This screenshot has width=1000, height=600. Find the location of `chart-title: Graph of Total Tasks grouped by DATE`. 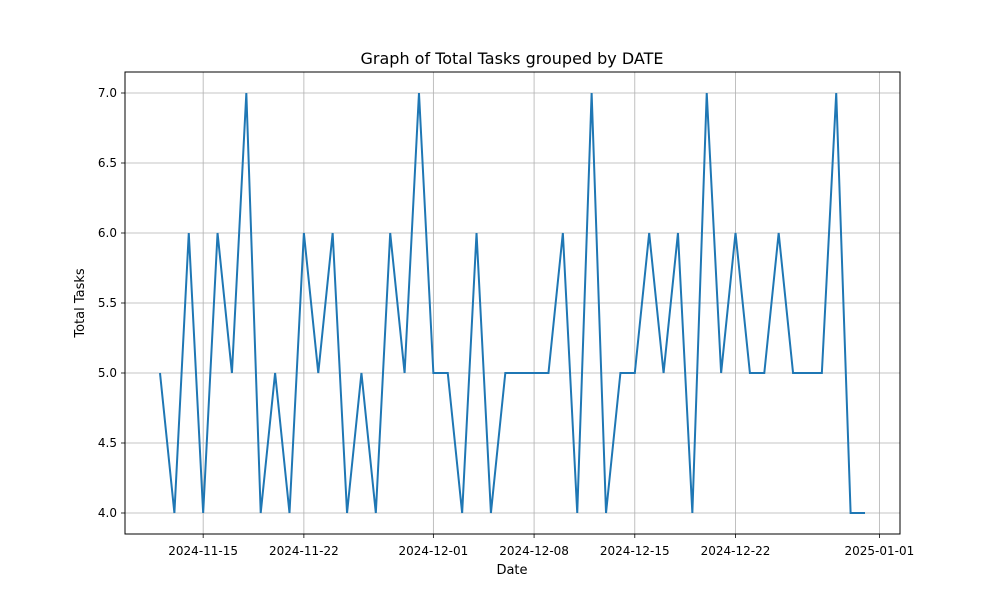

chart-title: Graph of Total Tasks grouped by DATE is located at coordinates (512, 58).